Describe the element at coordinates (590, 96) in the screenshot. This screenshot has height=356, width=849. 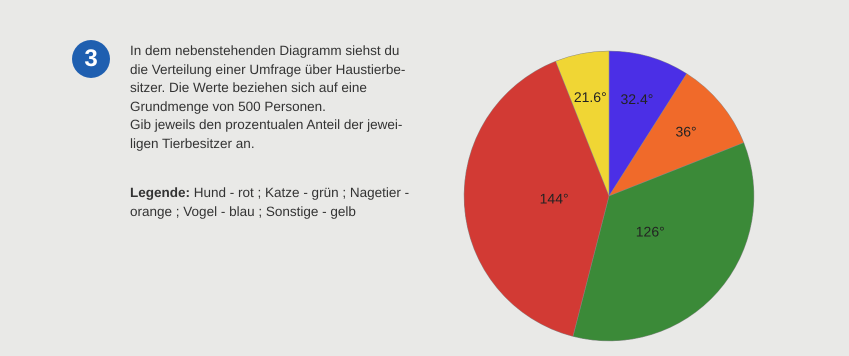
I see `data-label: 21.6°` at that location.